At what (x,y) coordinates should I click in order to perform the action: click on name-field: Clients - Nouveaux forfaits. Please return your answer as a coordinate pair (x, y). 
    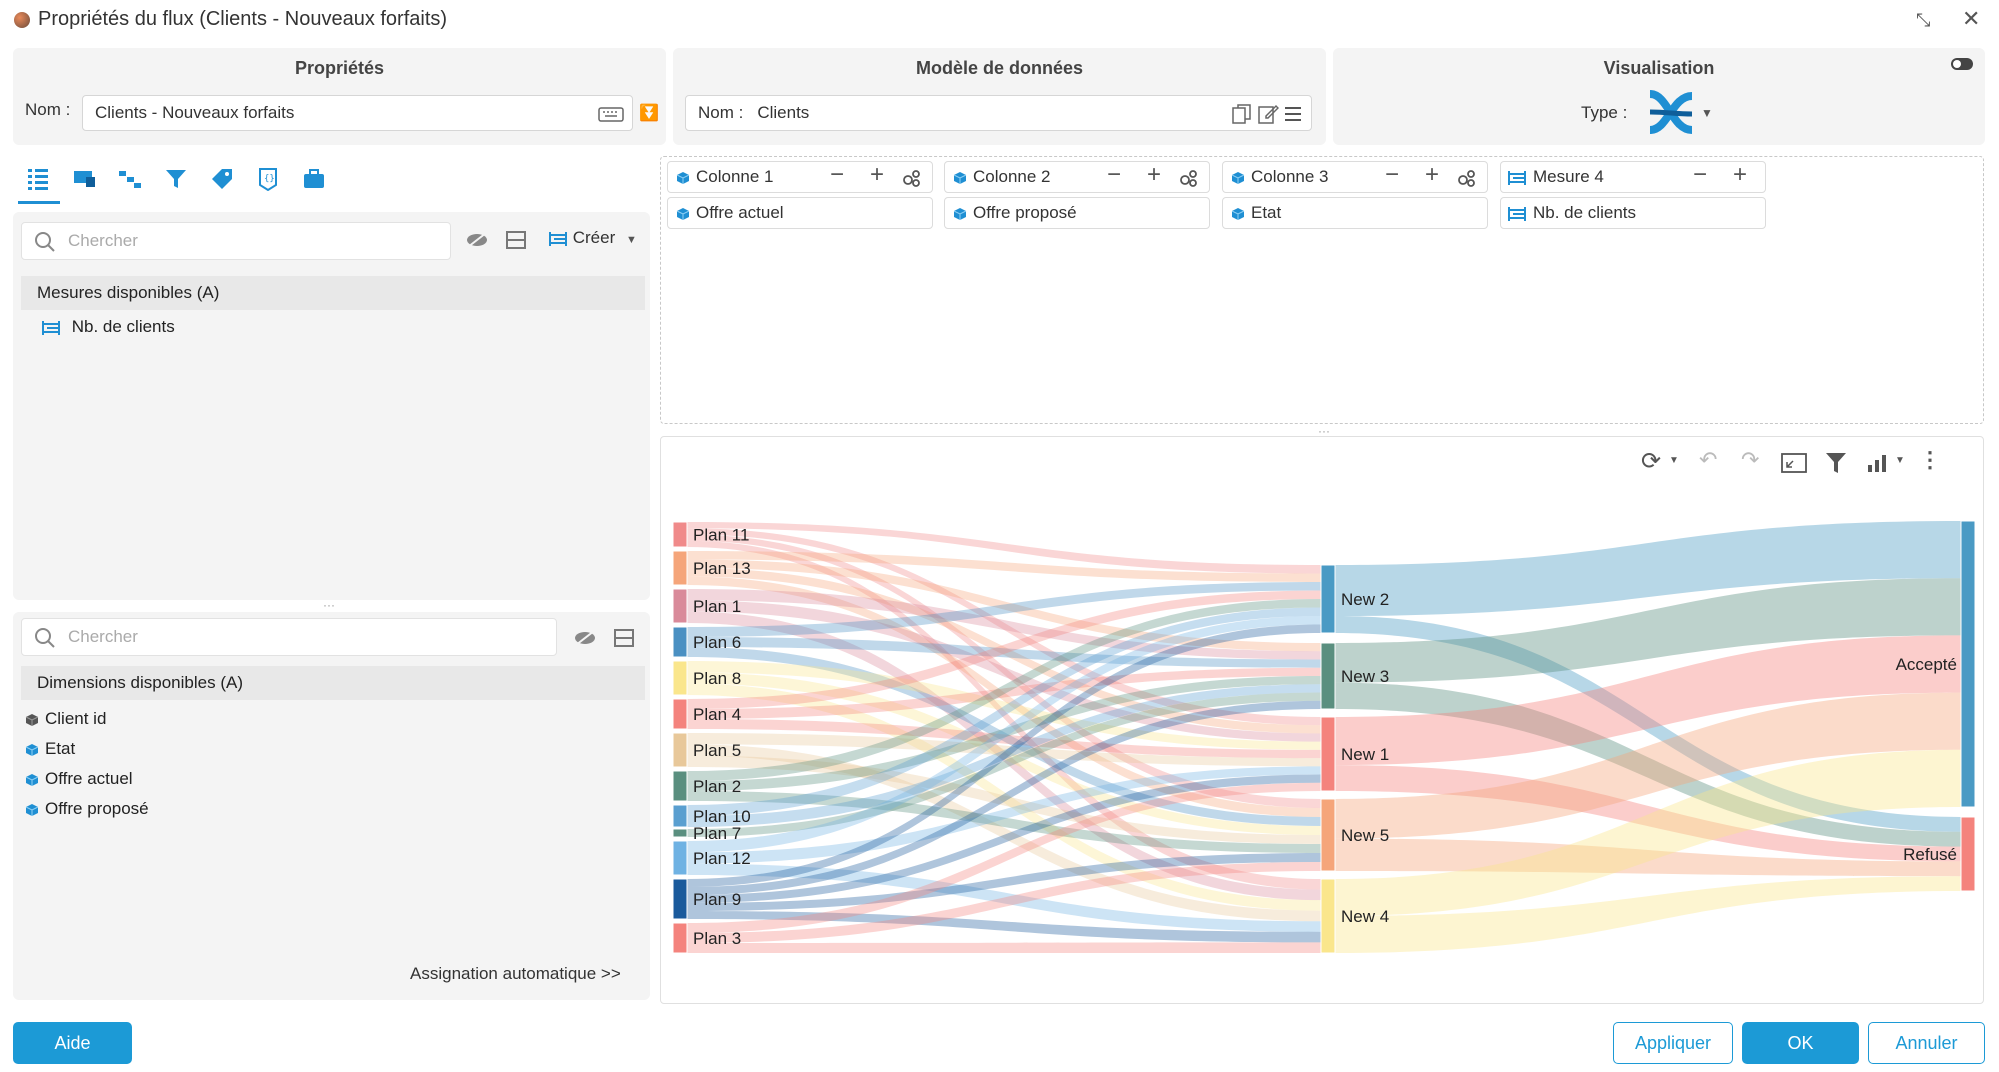
    Looking at the image, I should click on (357, 113).